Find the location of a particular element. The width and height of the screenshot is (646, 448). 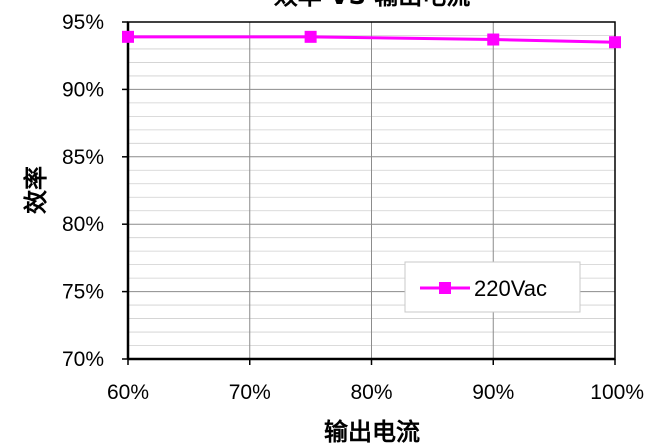

y-axis-title: 效率 is located at coordinates (36, 190).